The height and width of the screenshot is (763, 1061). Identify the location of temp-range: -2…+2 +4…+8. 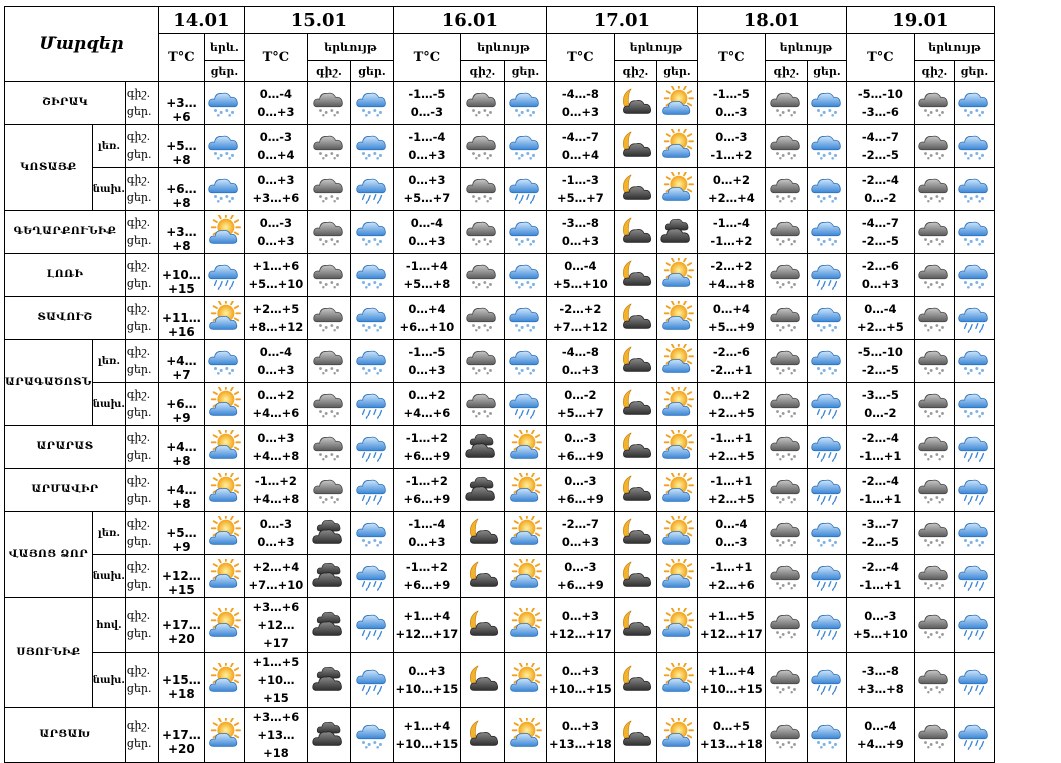
(731, 275).